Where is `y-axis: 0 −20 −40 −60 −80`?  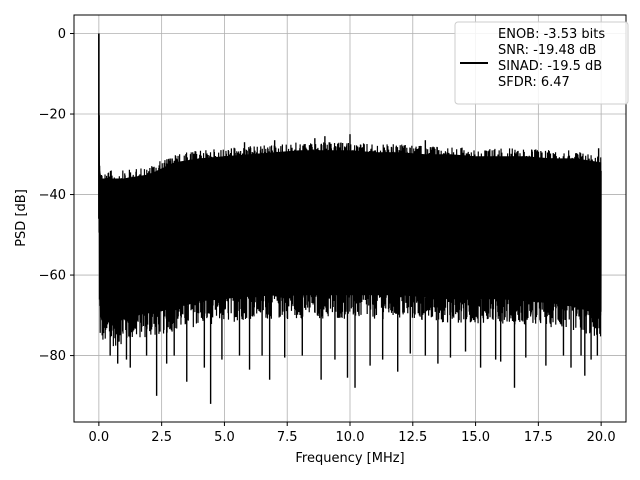
y-axis: 0 −20 −40 −60 −80 is located at coordinates (56, 195).